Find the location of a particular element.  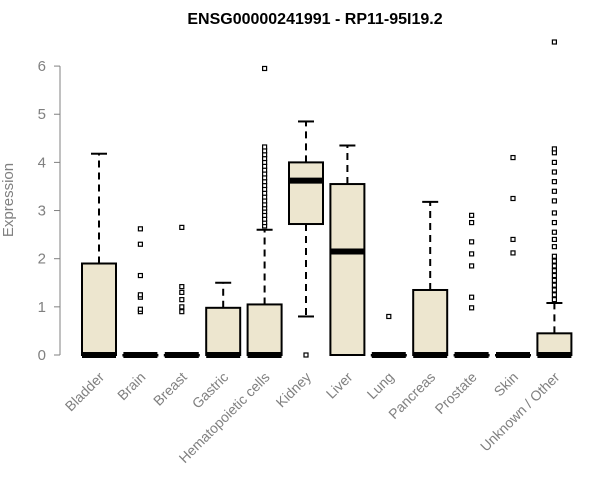

x-tick-label: Liver is located at coordinates (339, 385).